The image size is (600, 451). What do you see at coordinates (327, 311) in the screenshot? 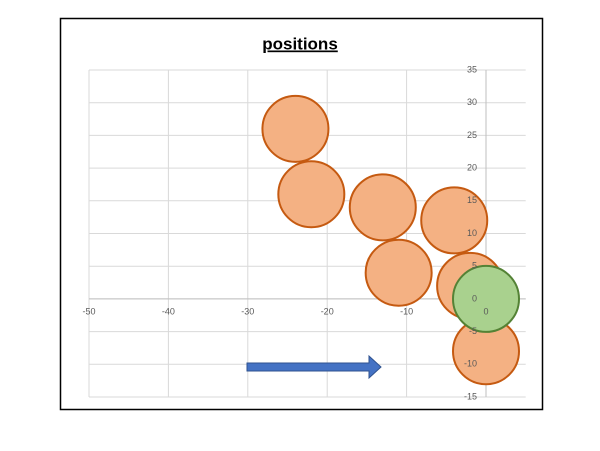
I see `x-tick-label: -20` at bounding box center [327, 311].